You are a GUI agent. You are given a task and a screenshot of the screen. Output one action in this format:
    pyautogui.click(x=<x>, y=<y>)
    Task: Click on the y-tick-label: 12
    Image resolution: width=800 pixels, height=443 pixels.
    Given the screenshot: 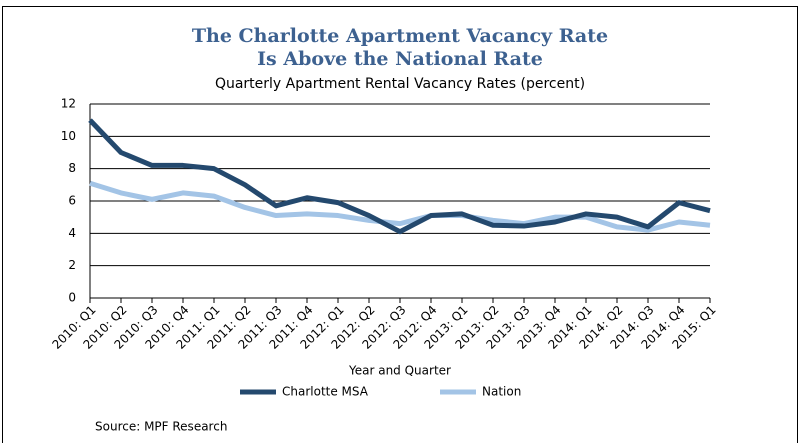 What is the action you would take?
    pyautogui.click(x=68, y=104)
    